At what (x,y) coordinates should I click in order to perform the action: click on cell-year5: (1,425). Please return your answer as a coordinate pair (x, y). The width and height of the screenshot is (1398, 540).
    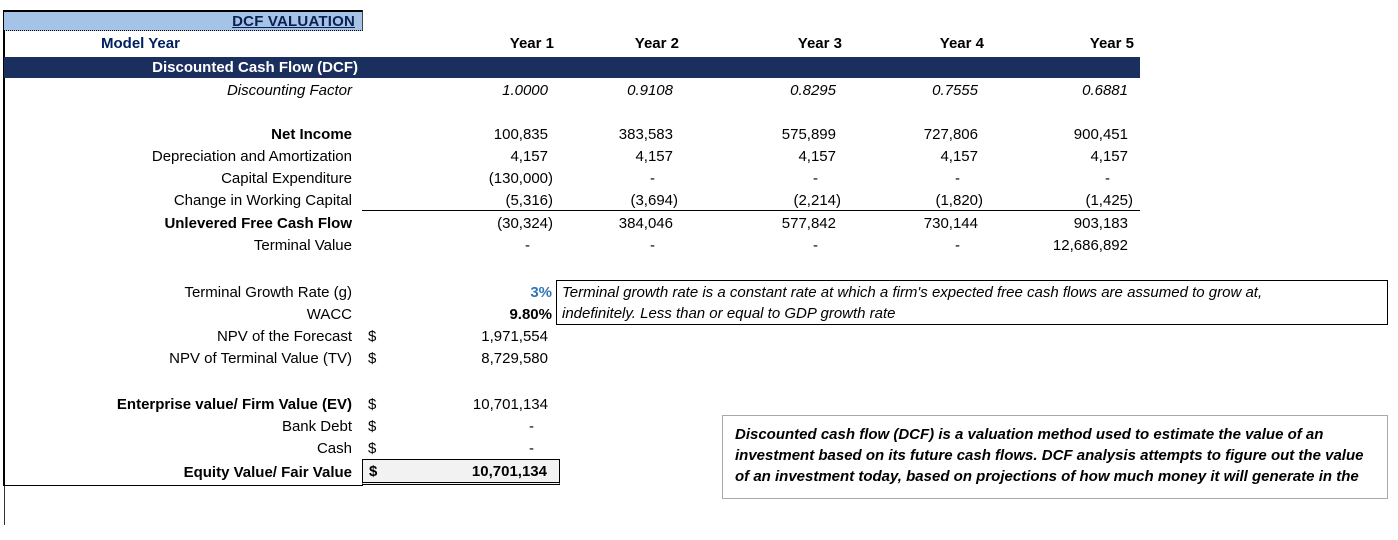
    Looking at the image, I should click on (1109, 200).